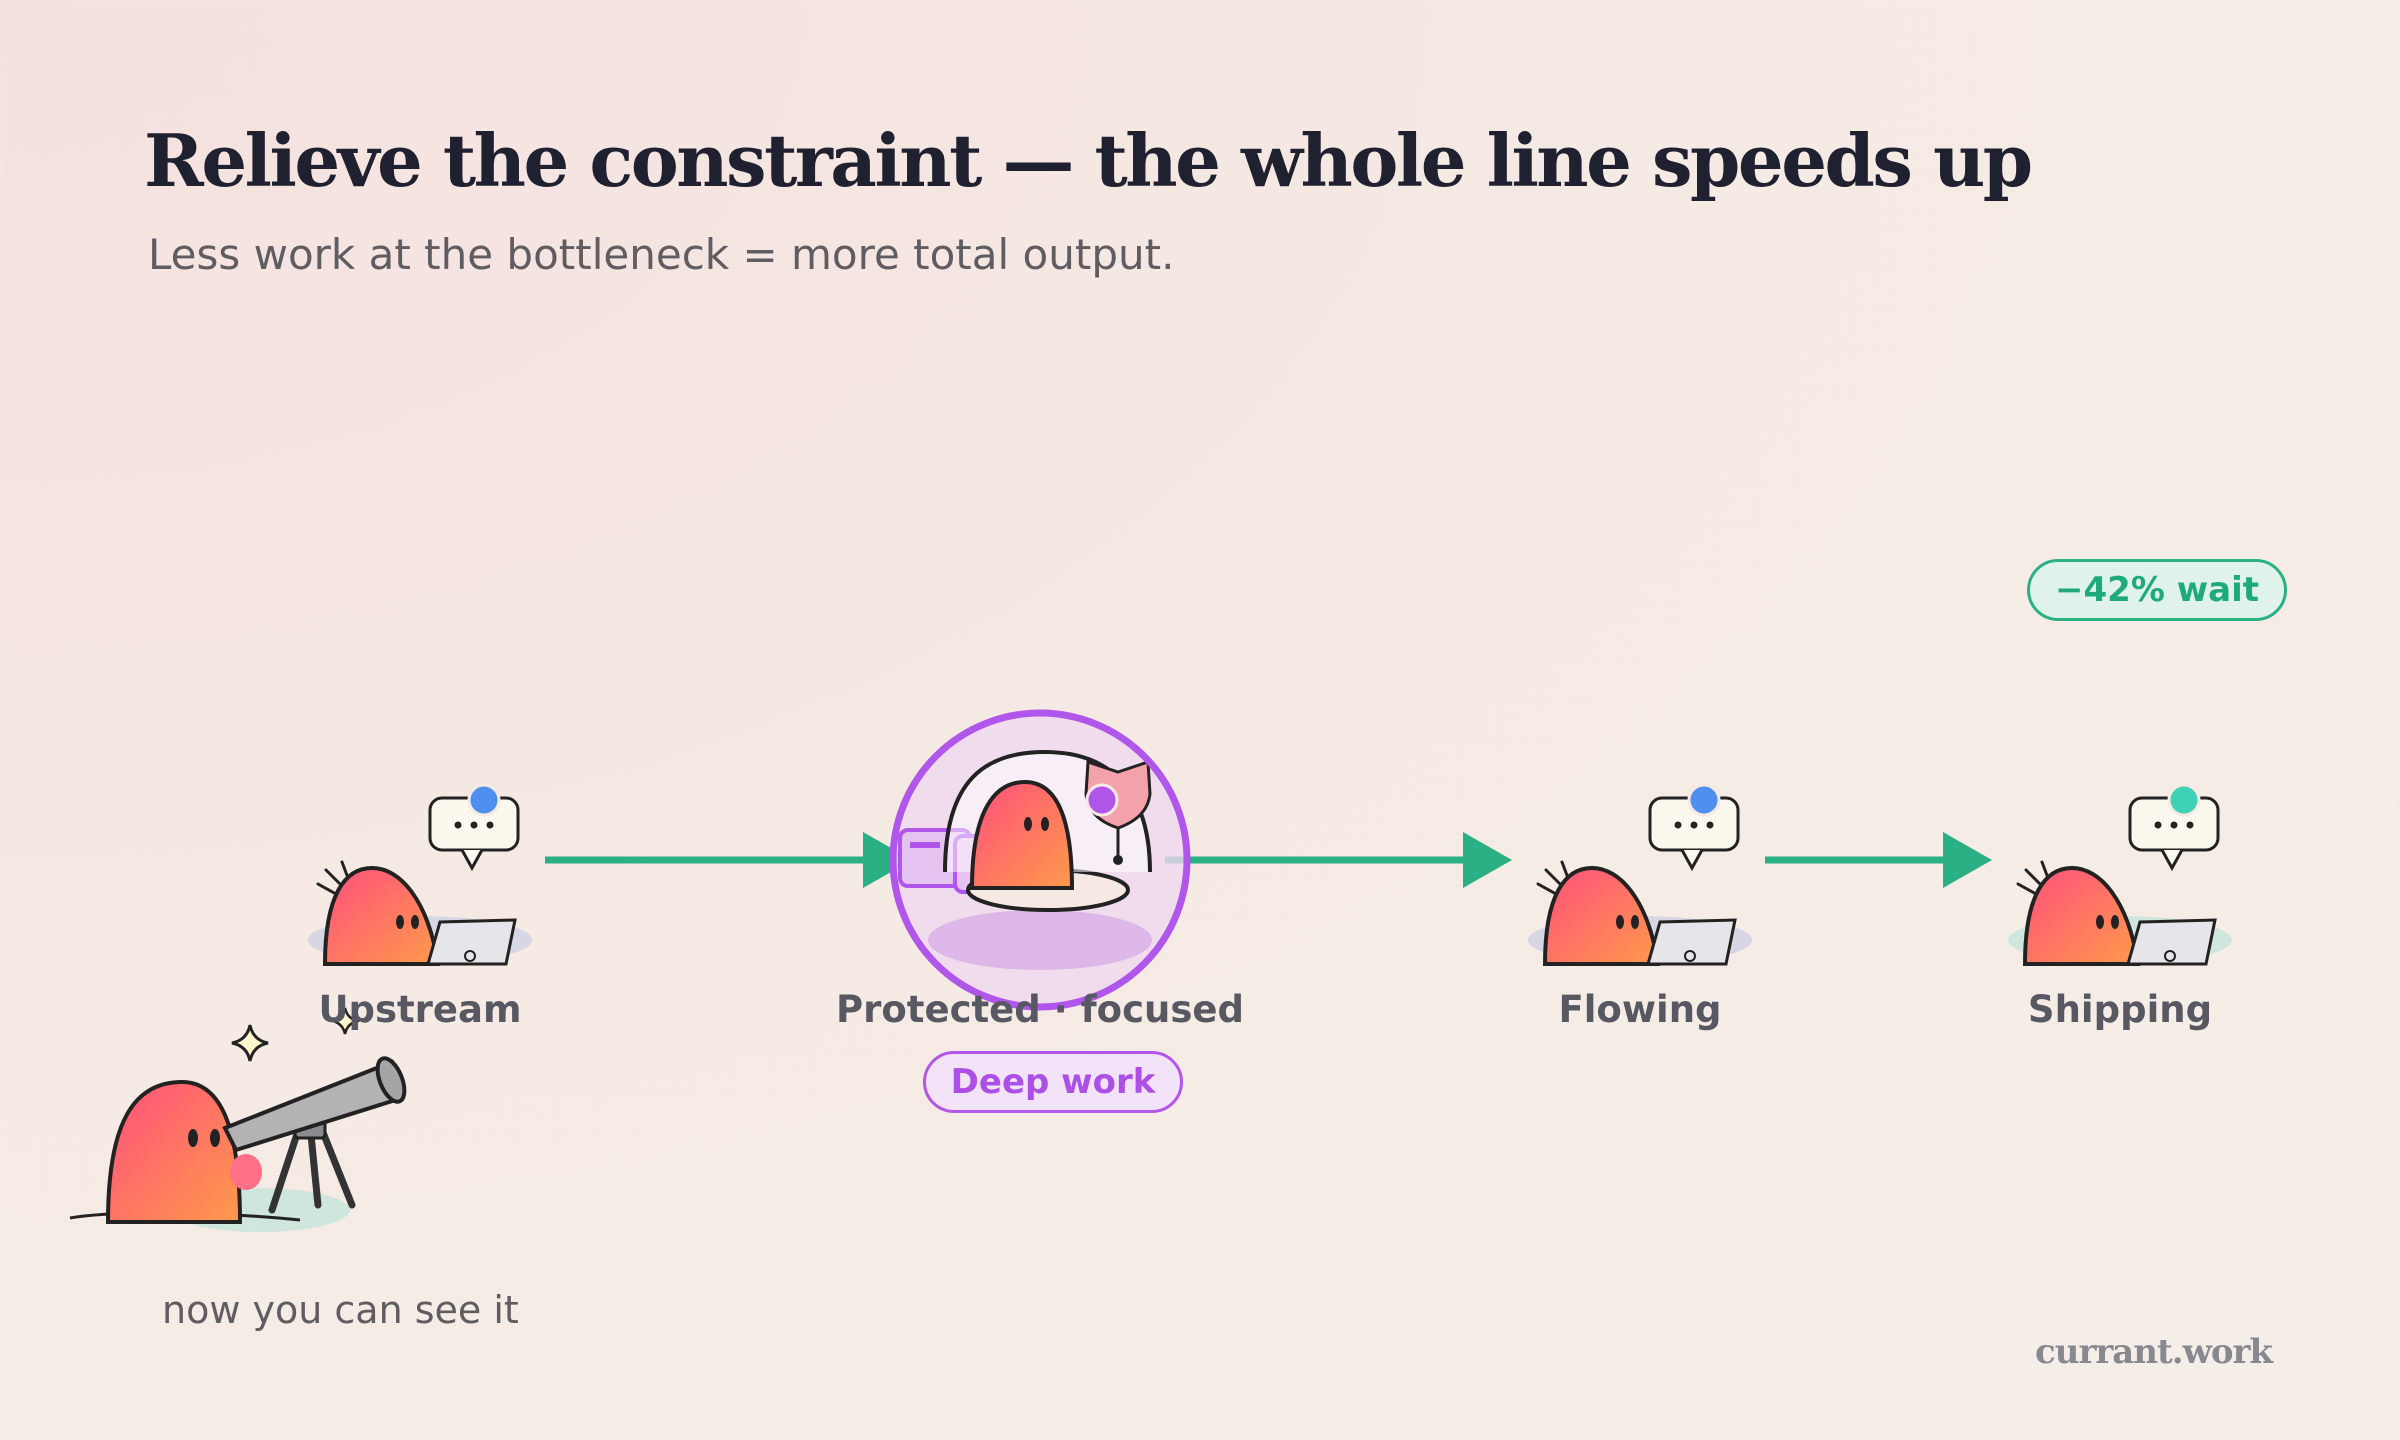 The height and width of the screenshot is (1440, 2400). I want to click on stage-label-shipping: Shipping, so click(2120, 1009).